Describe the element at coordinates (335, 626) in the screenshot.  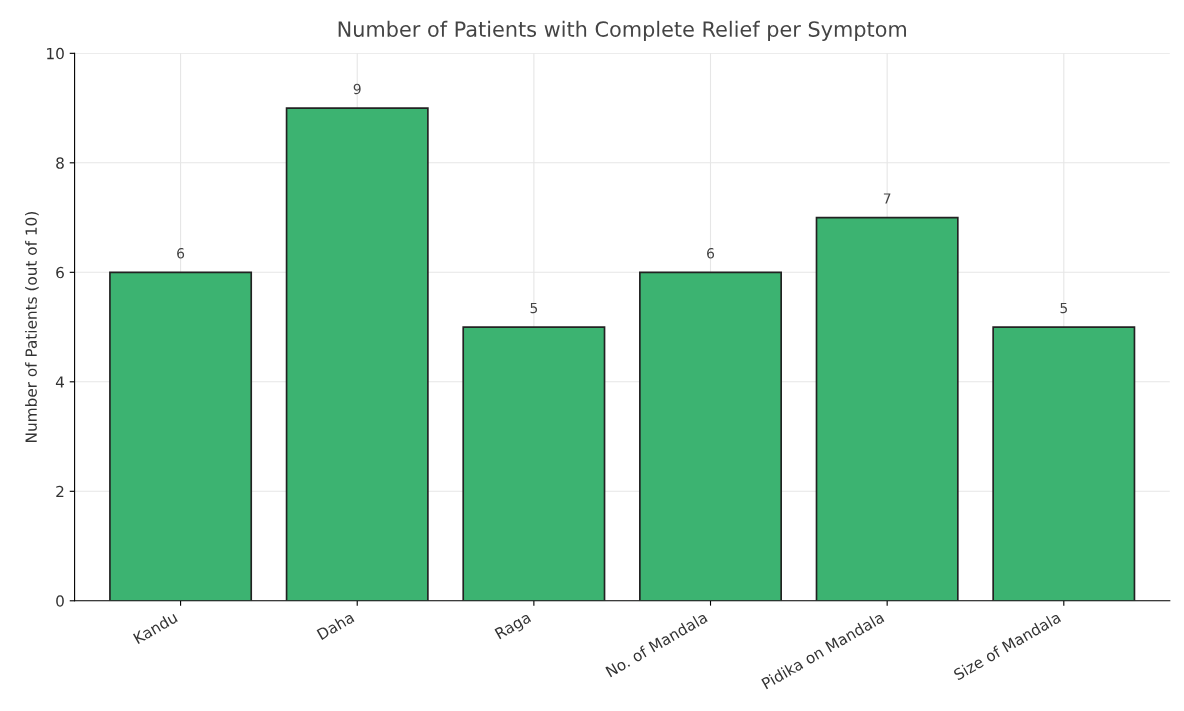
I see `x-tick-label: Daha` at that location.